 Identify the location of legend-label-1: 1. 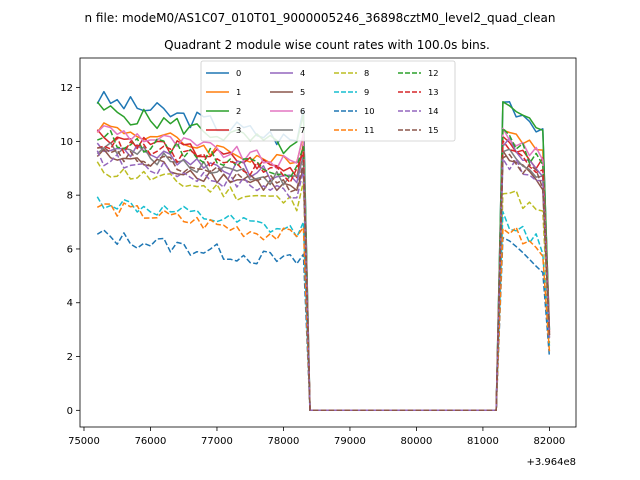
(238, 92).